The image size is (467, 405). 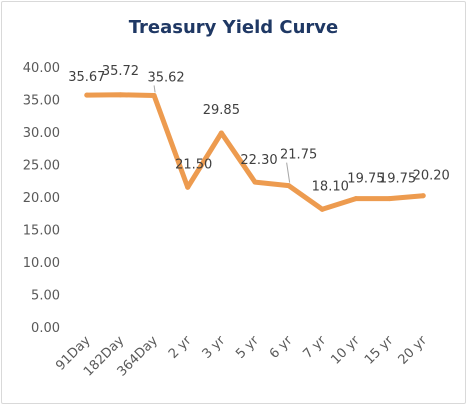 What do you see at coordinates (86, 77) in the screenshot?
I see `data-label: 35.67` at bounding box center [86, 77].